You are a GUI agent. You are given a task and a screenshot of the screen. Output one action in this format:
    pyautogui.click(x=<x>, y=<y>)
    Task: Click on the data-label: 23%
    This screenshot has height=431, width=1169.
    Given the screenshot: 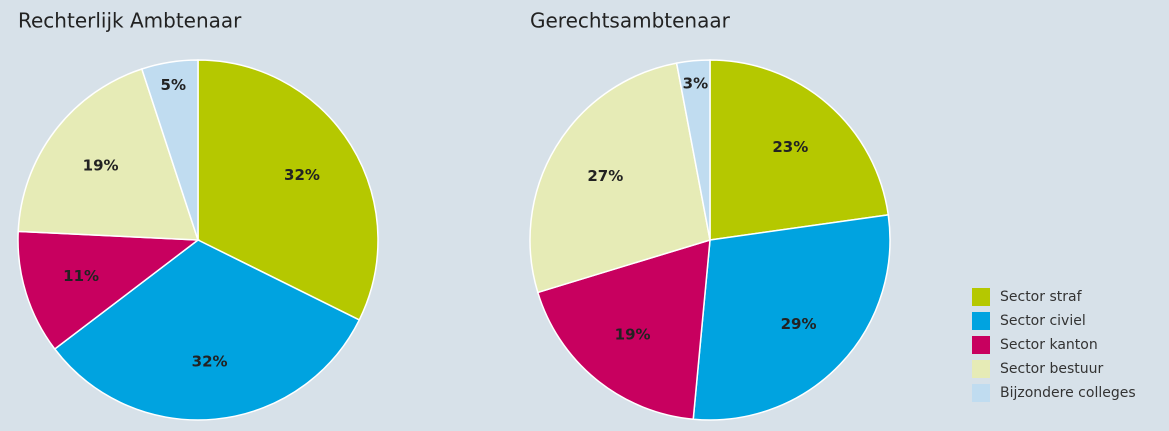 What is the action you would take?
    pyautogui.click(x=790, y=147)
    